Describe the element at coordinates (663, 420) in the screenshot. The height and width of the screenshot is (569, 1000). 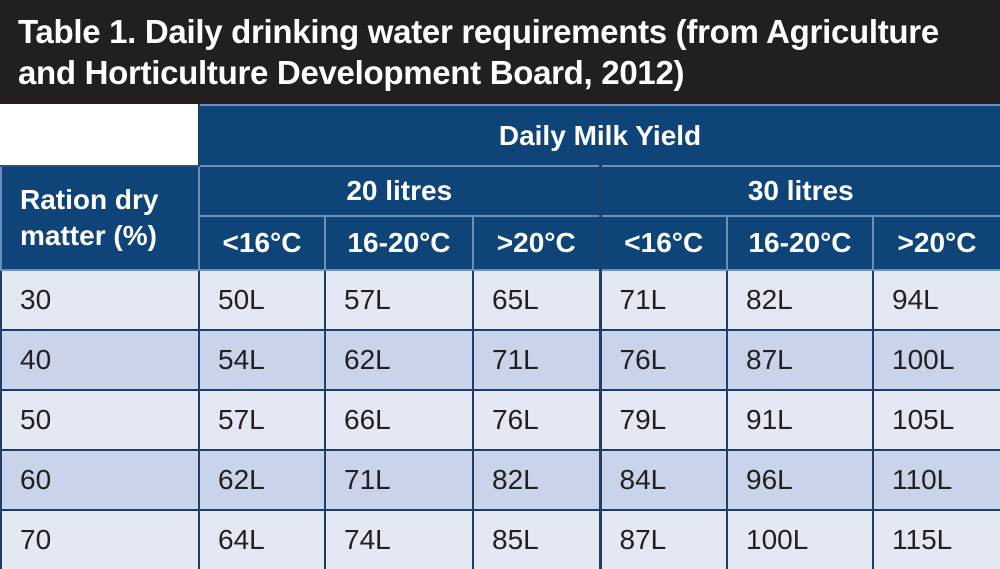
I see `value-cell: 79L` at that location.